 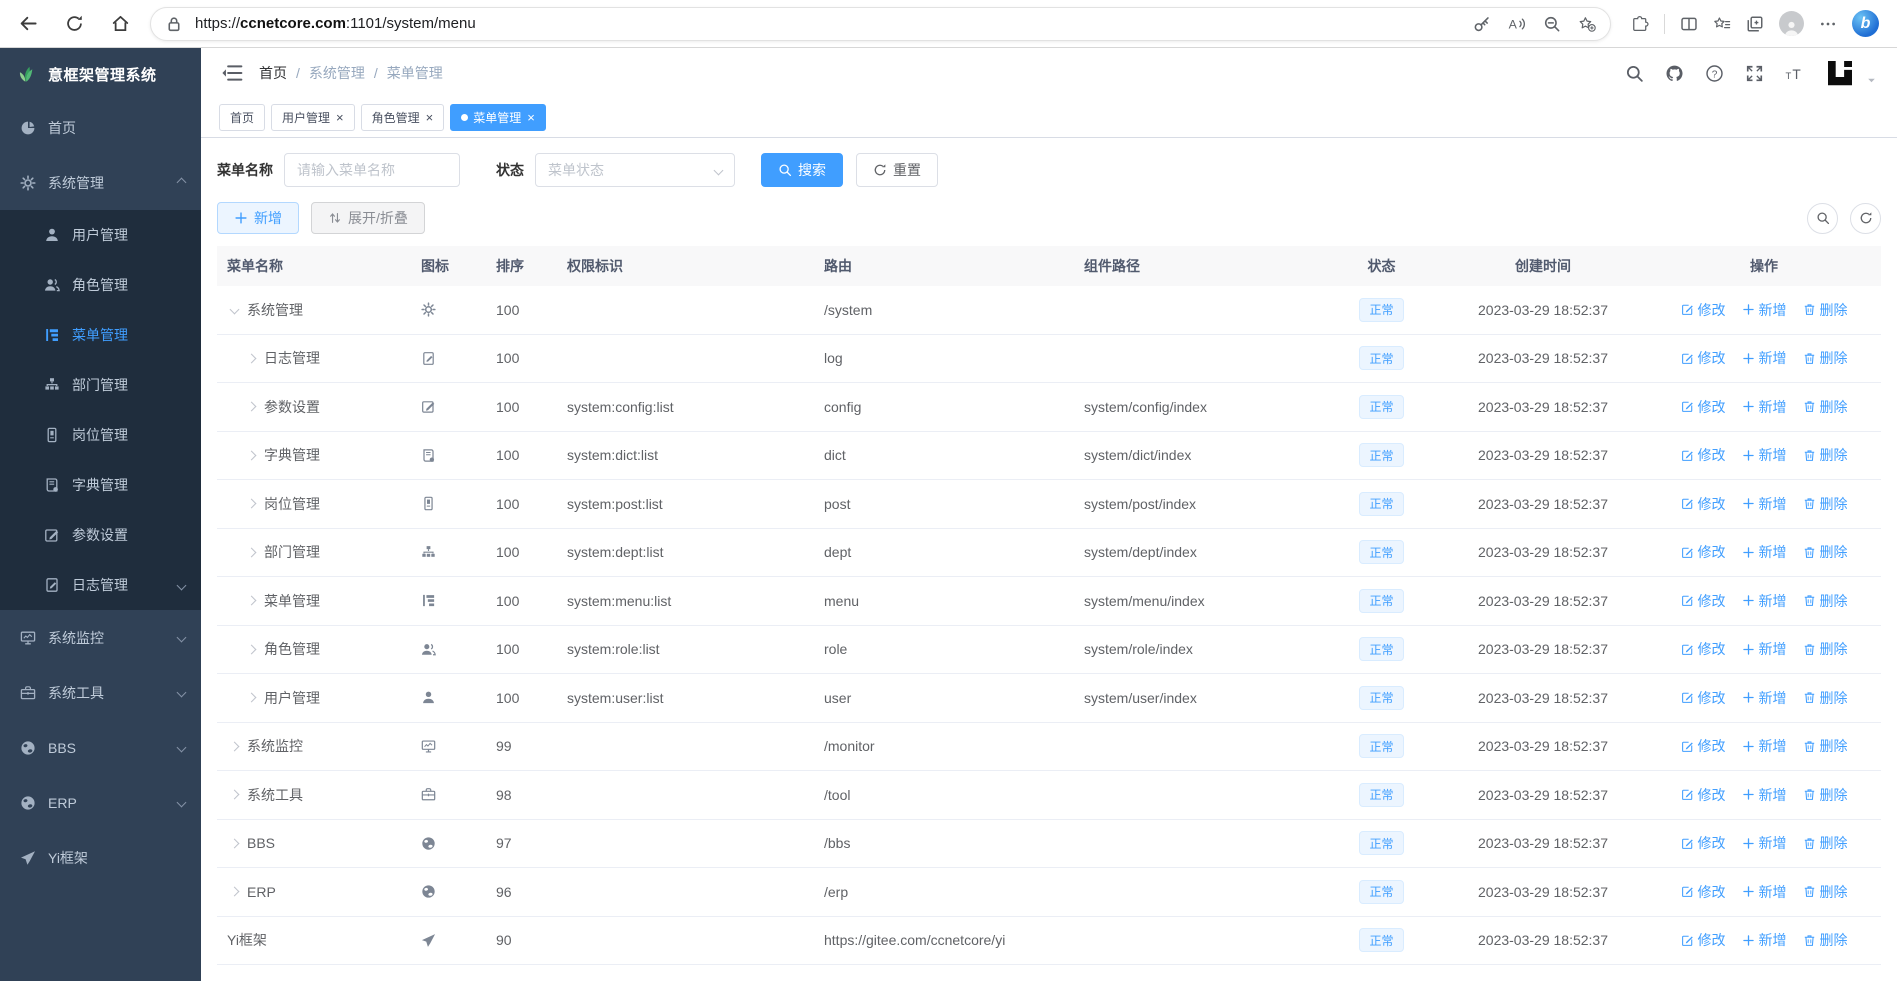 What do you see at coordinates (897, 170) in the screenshot?
I see `reset-button: 重置` at bounding box center [897, 170].